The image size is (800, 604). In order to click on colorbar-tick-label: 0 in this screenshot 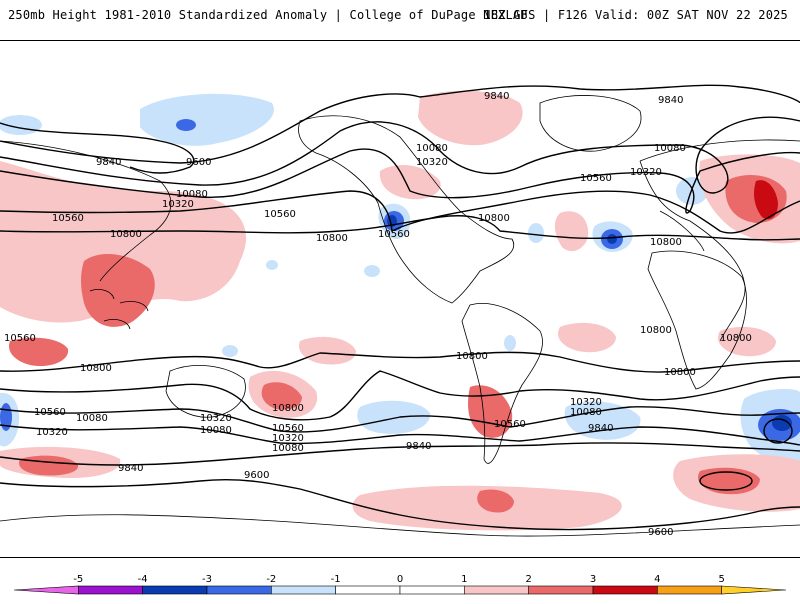, I will do `click(400, 579)`.